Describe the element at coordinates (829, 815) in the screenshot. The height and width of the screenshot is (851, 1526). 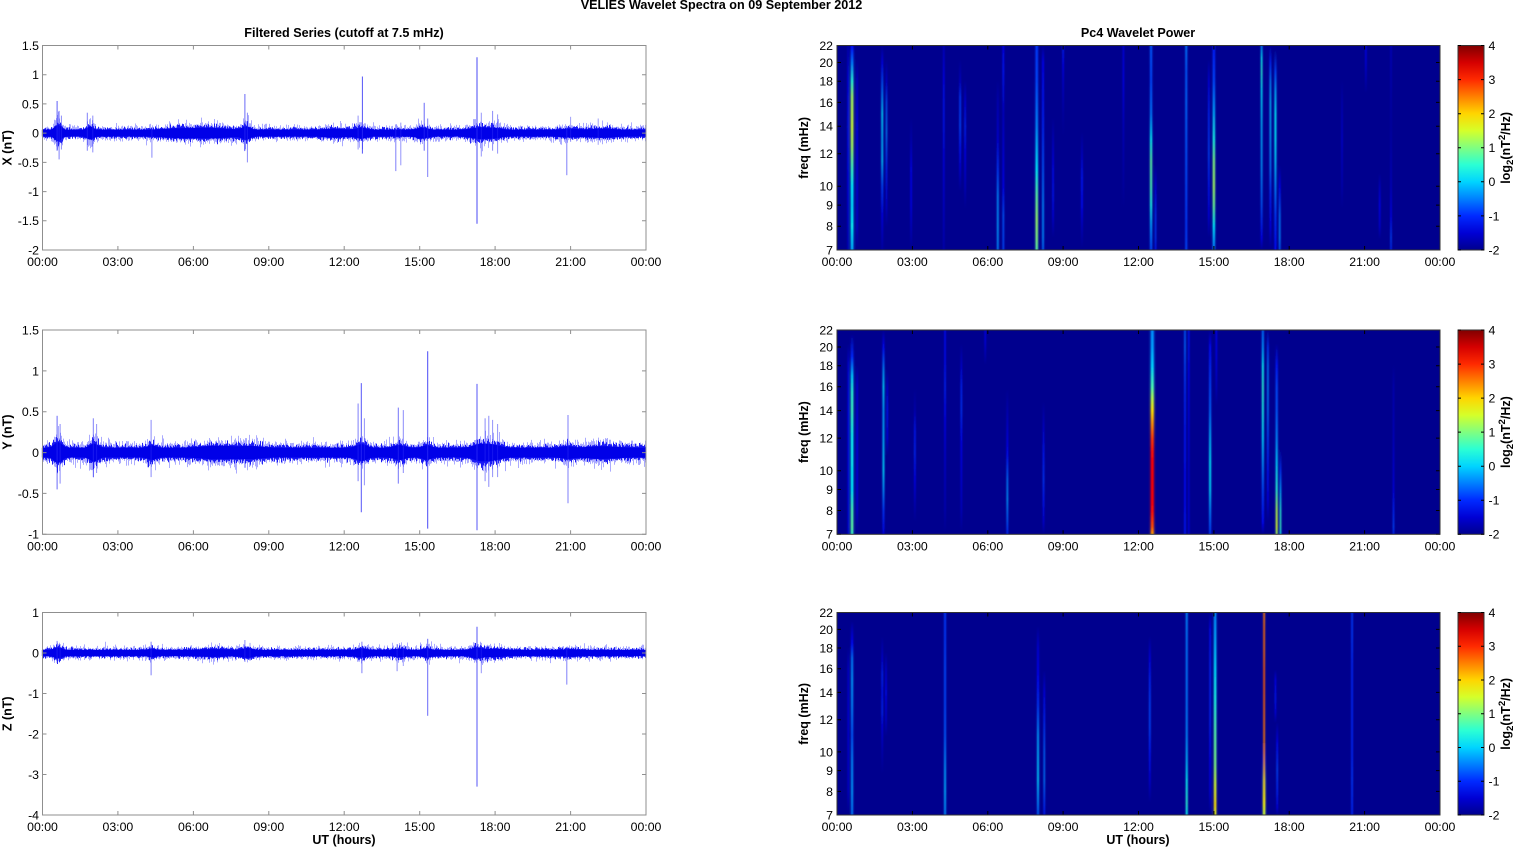
I see `svg-text: 7` at that location.